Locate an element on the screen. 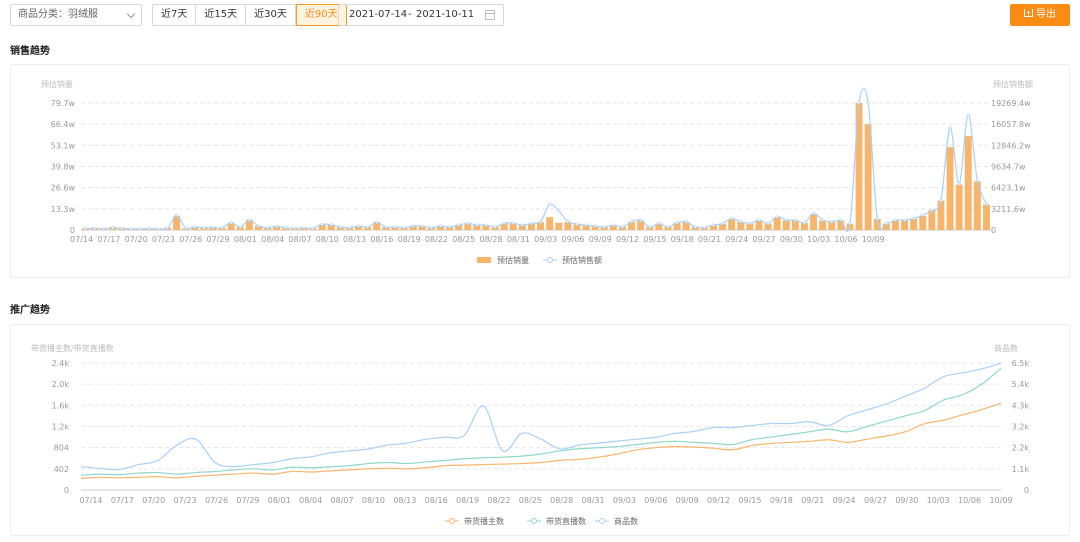 This screenshot has width=1080, height=542. category-select-value: 商品分类：羽绒服 is located at coordinates (58, 14).